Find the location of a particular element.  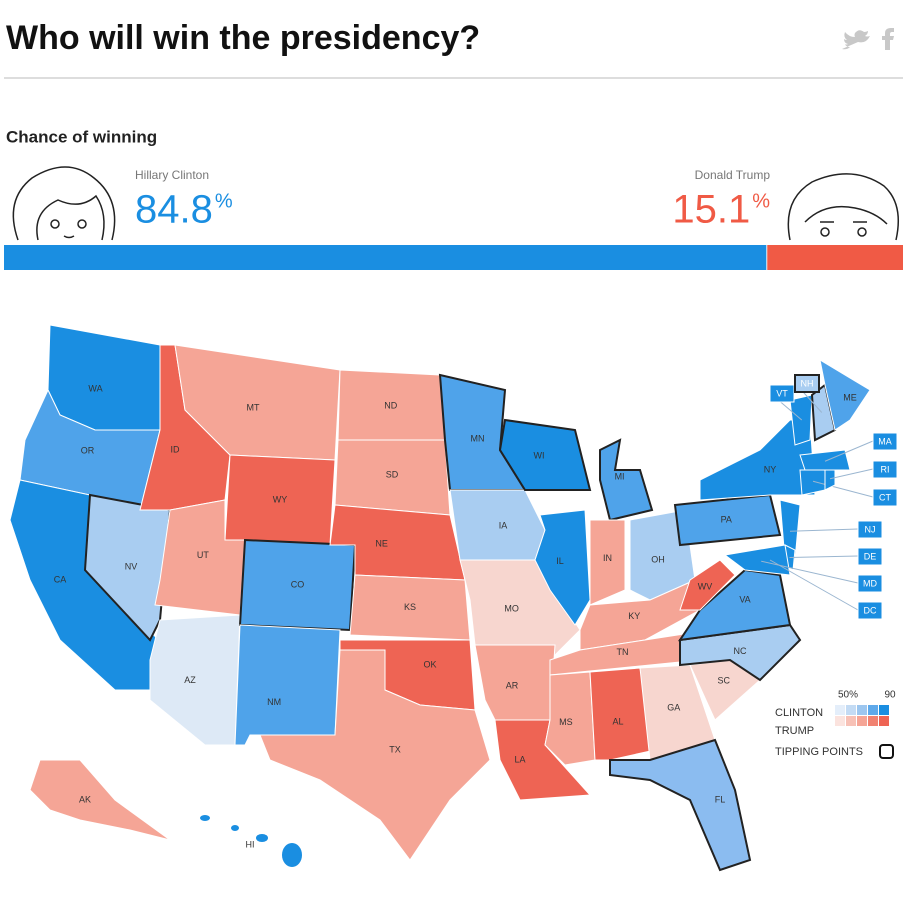

state-label: MA is located at coordinates (885, 441).